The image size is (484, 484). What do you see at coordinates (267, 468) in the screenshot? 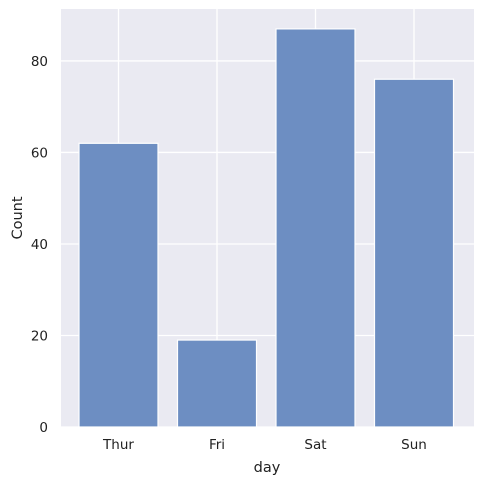
I see `x-axis-label: day` at bounding box center [267, 468].